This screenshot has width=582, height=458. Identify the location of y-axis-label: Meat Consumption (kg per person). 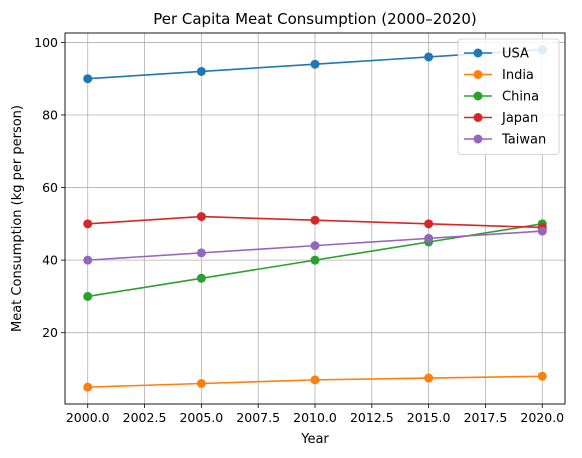
(17, 218).